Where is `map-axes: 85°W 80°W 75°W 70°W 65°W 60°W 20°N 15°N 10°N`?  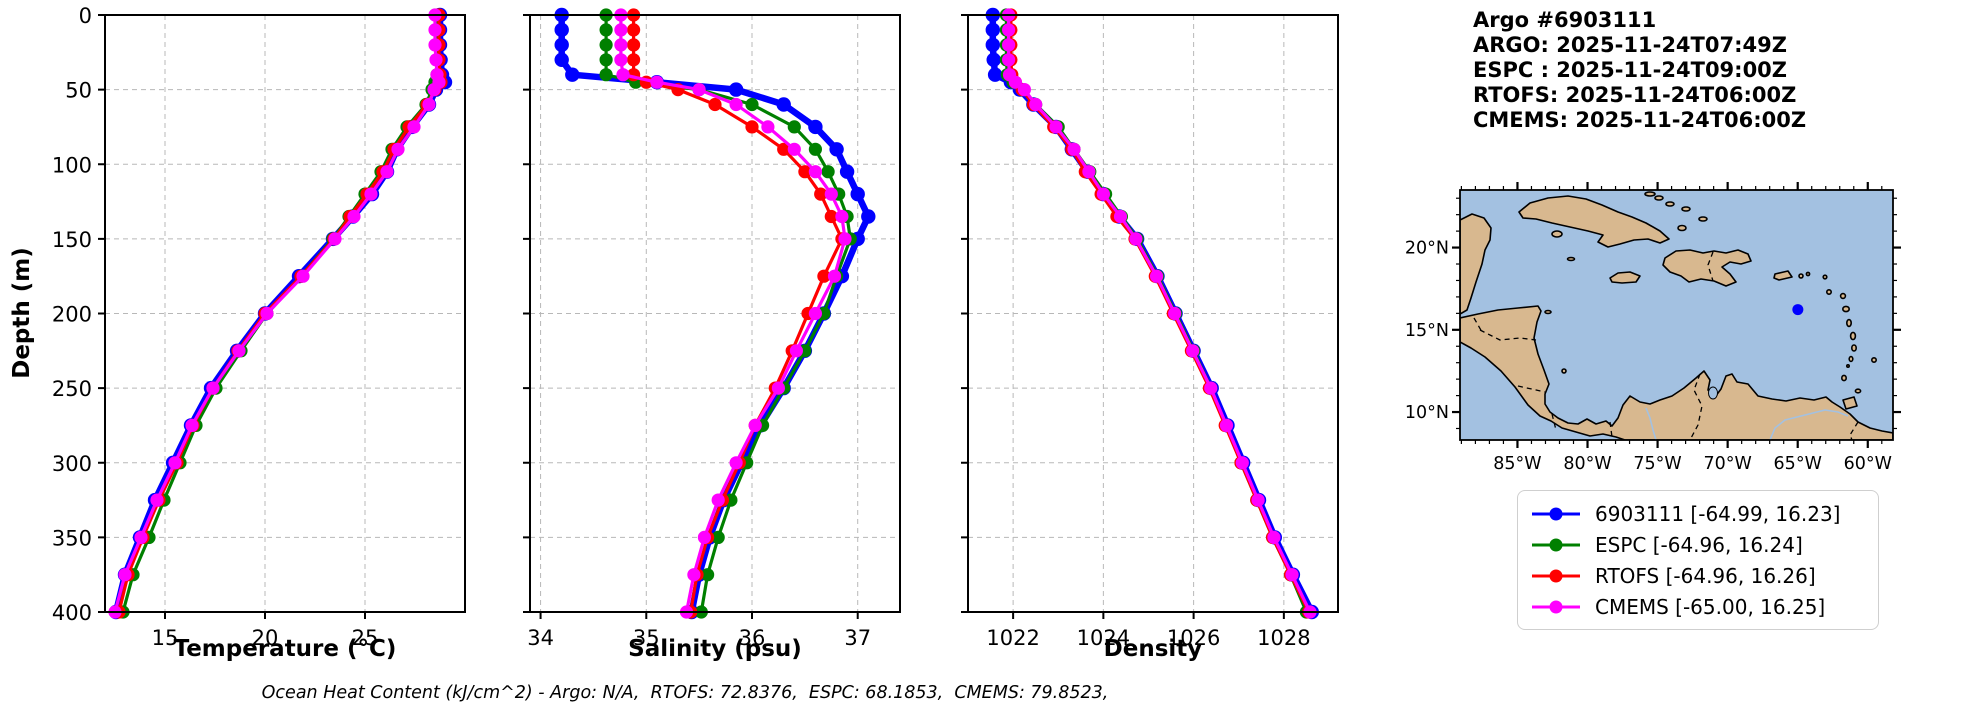
map-axes: 85°W 80°W 75°W 70°W 65°W 60°W 20°N 15°N 10°N is located at coordinates (1653, 328).